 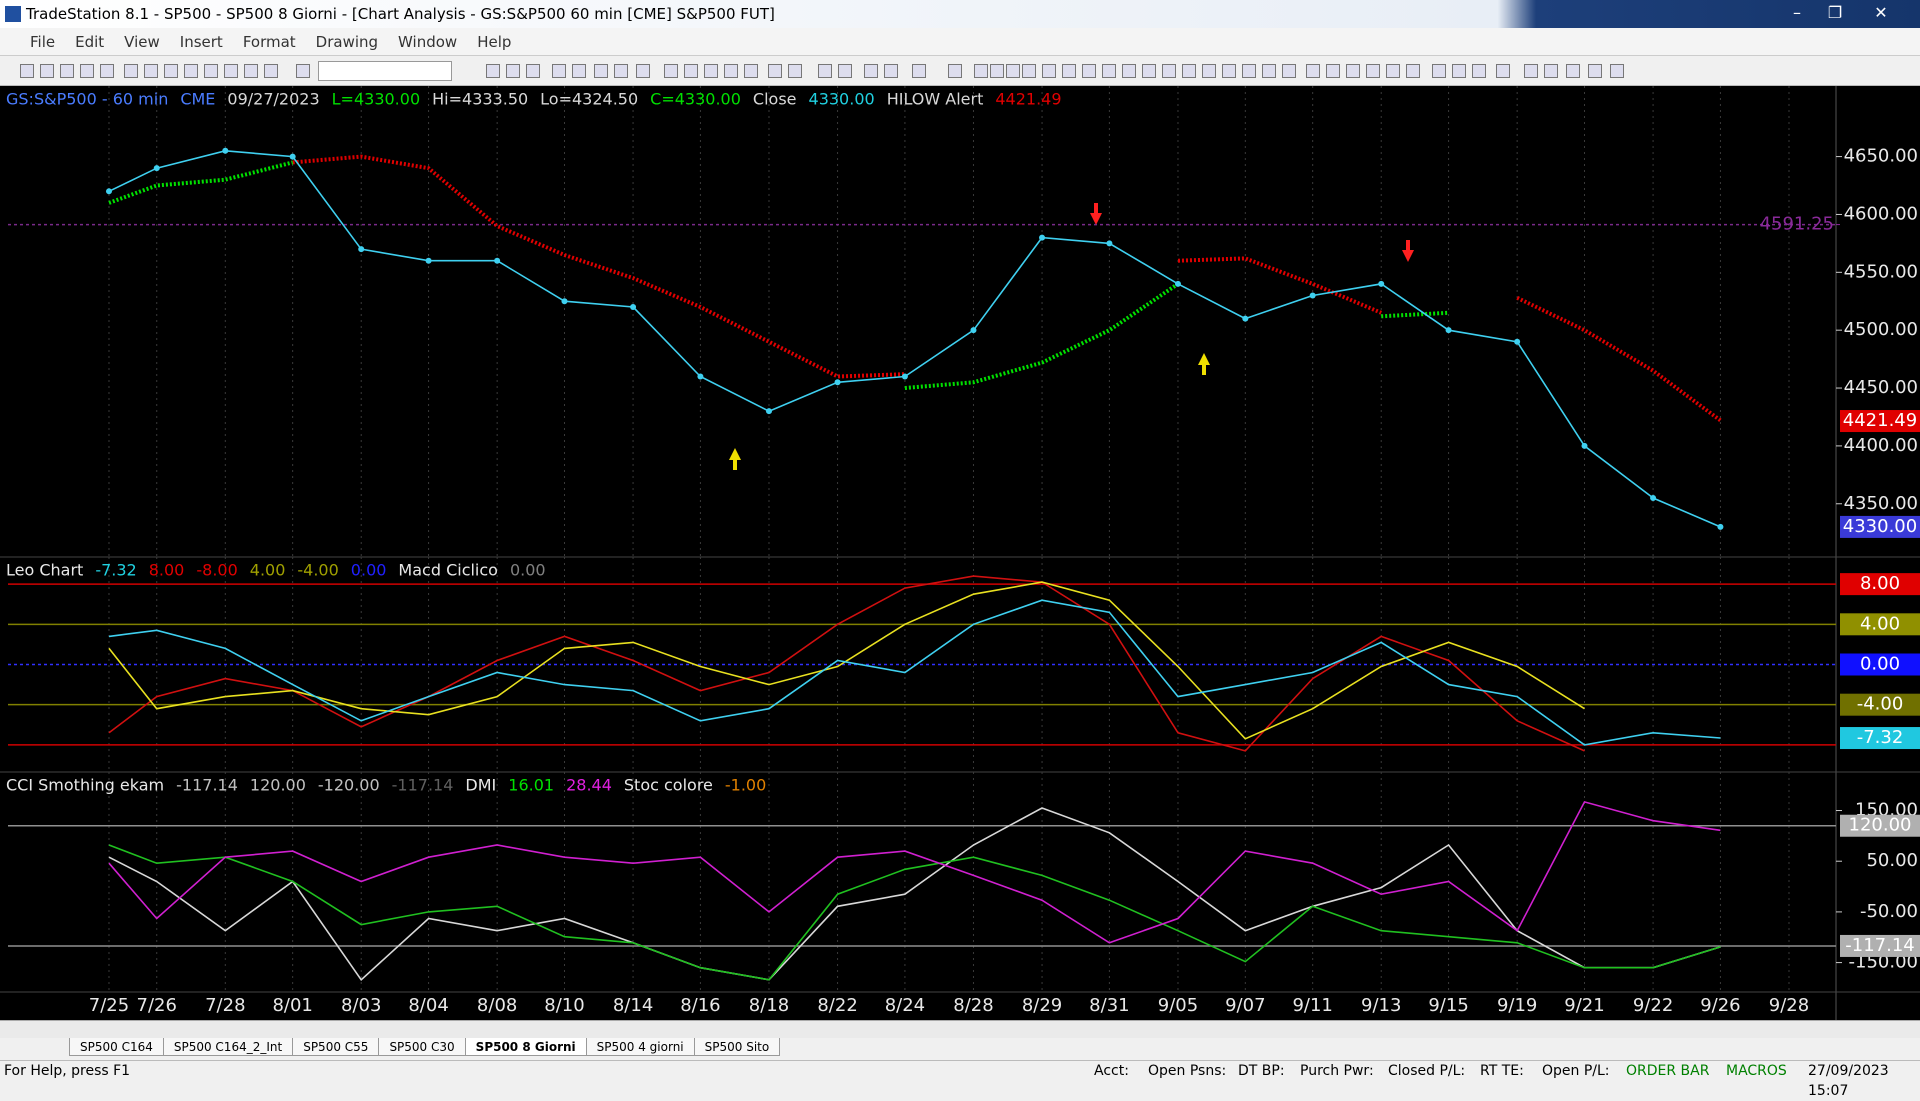 What do you see at coordinates (494, 42) in the screenshot?
I see `menu-item: Help` at bounding box center [494, 42].